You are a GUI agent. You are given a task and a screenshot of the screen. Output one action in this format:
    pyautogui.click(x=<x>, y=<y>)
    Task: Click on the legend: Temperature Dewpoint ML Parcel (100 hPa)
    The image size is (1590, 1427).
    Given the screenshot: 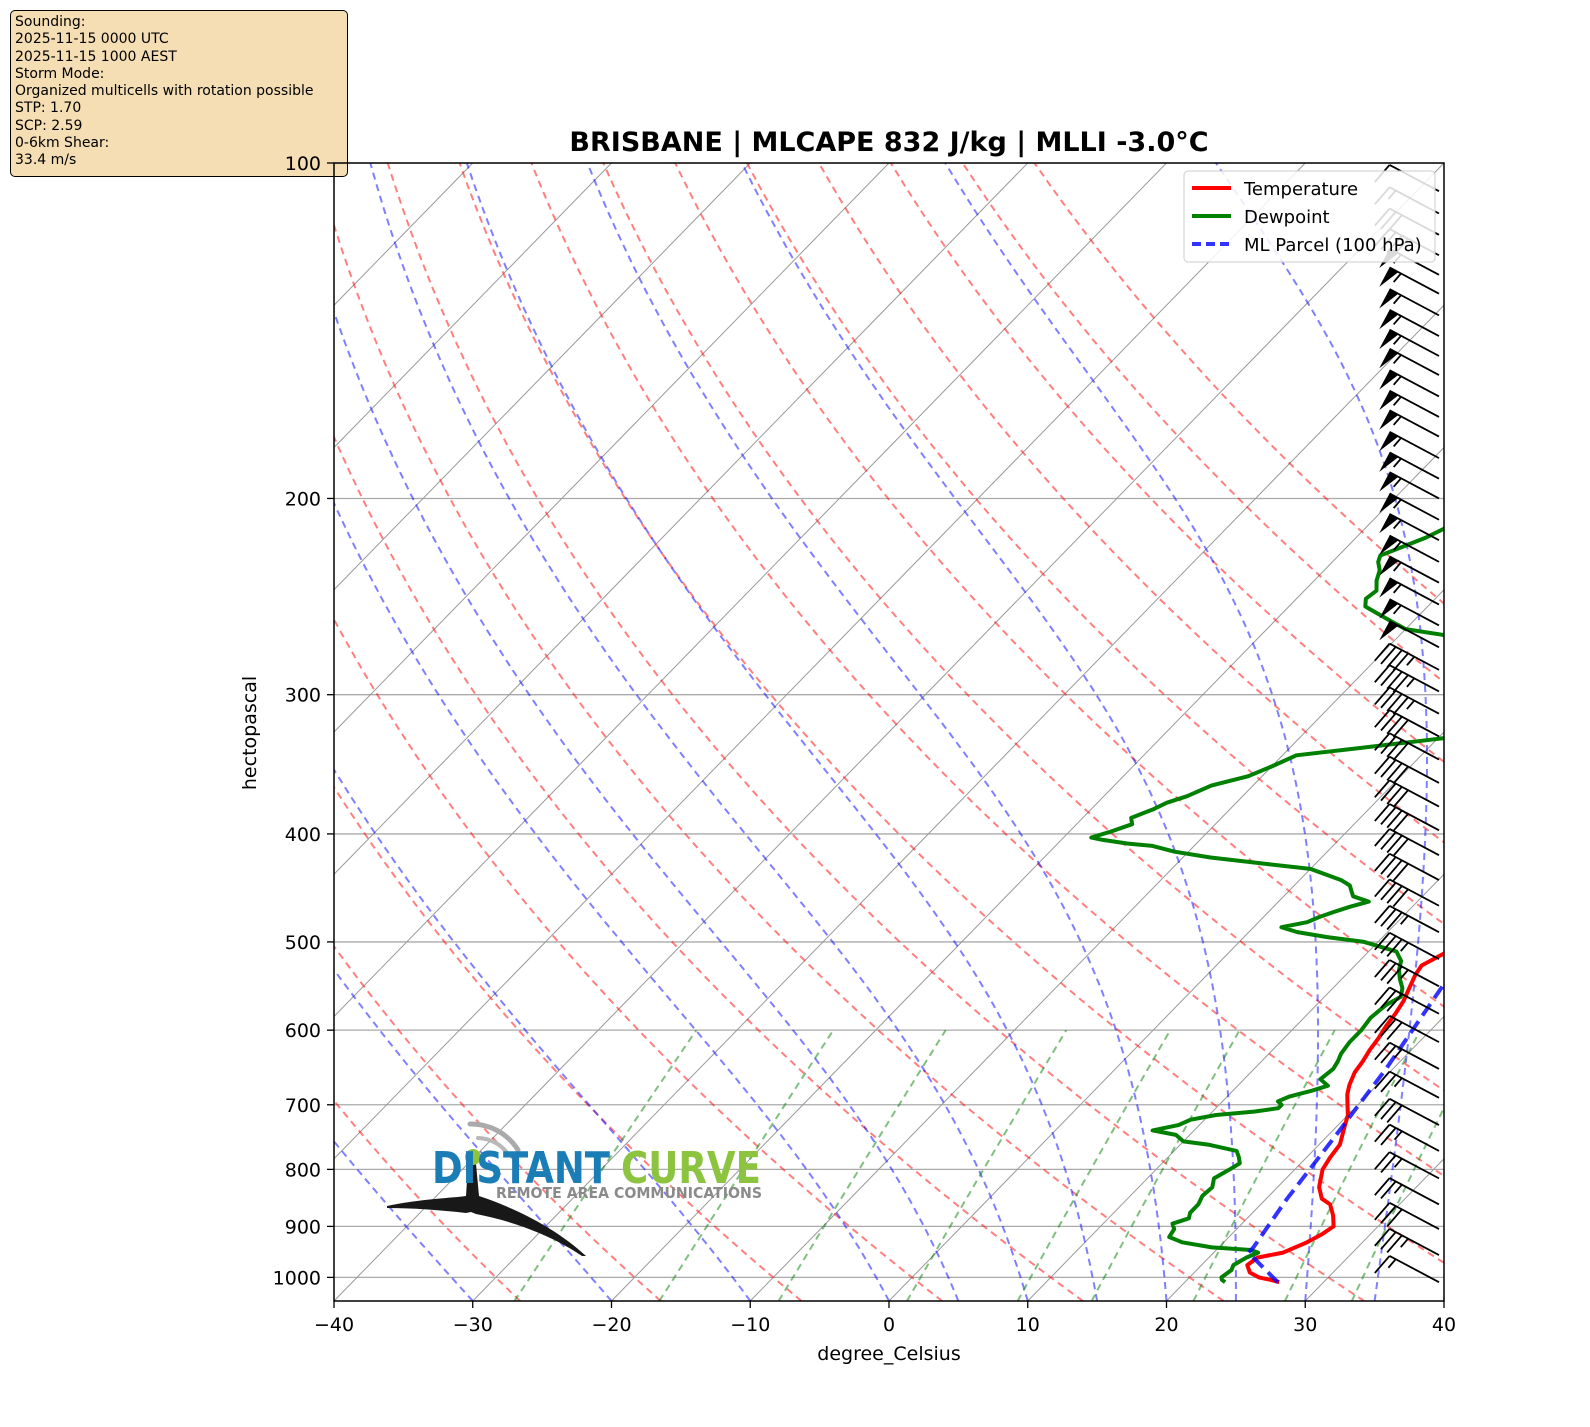 What is the action you would take?
    pyautogui.click(x=1309, y=216)
    